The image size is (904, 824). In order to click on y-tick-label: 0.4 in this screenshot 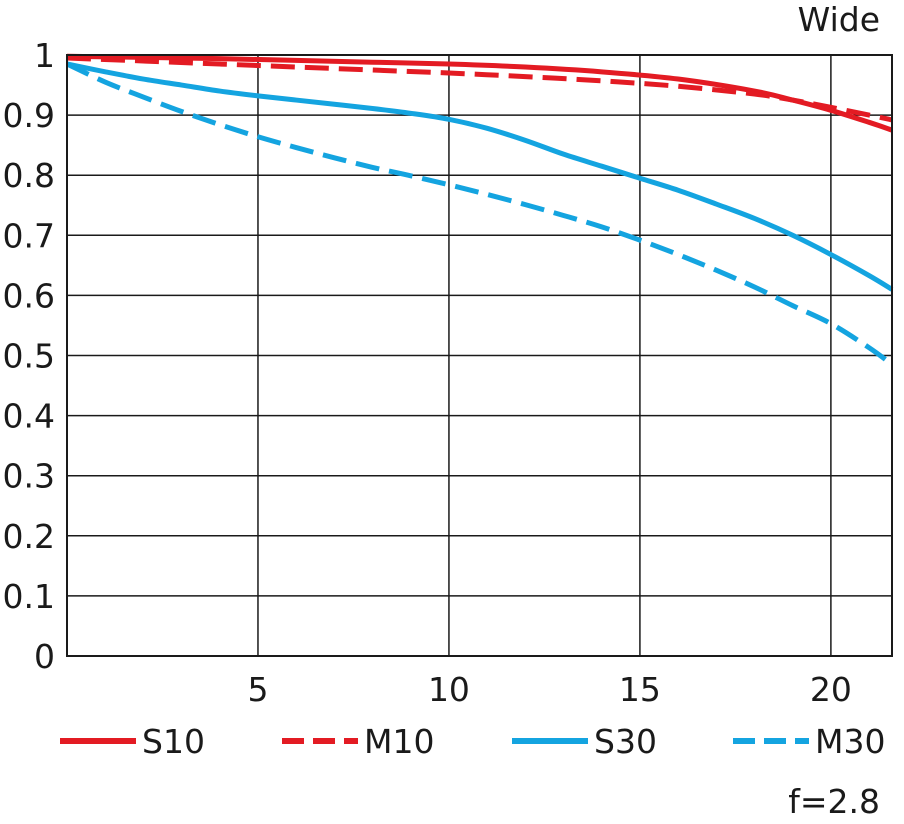, I will do `click(29, 416)`.